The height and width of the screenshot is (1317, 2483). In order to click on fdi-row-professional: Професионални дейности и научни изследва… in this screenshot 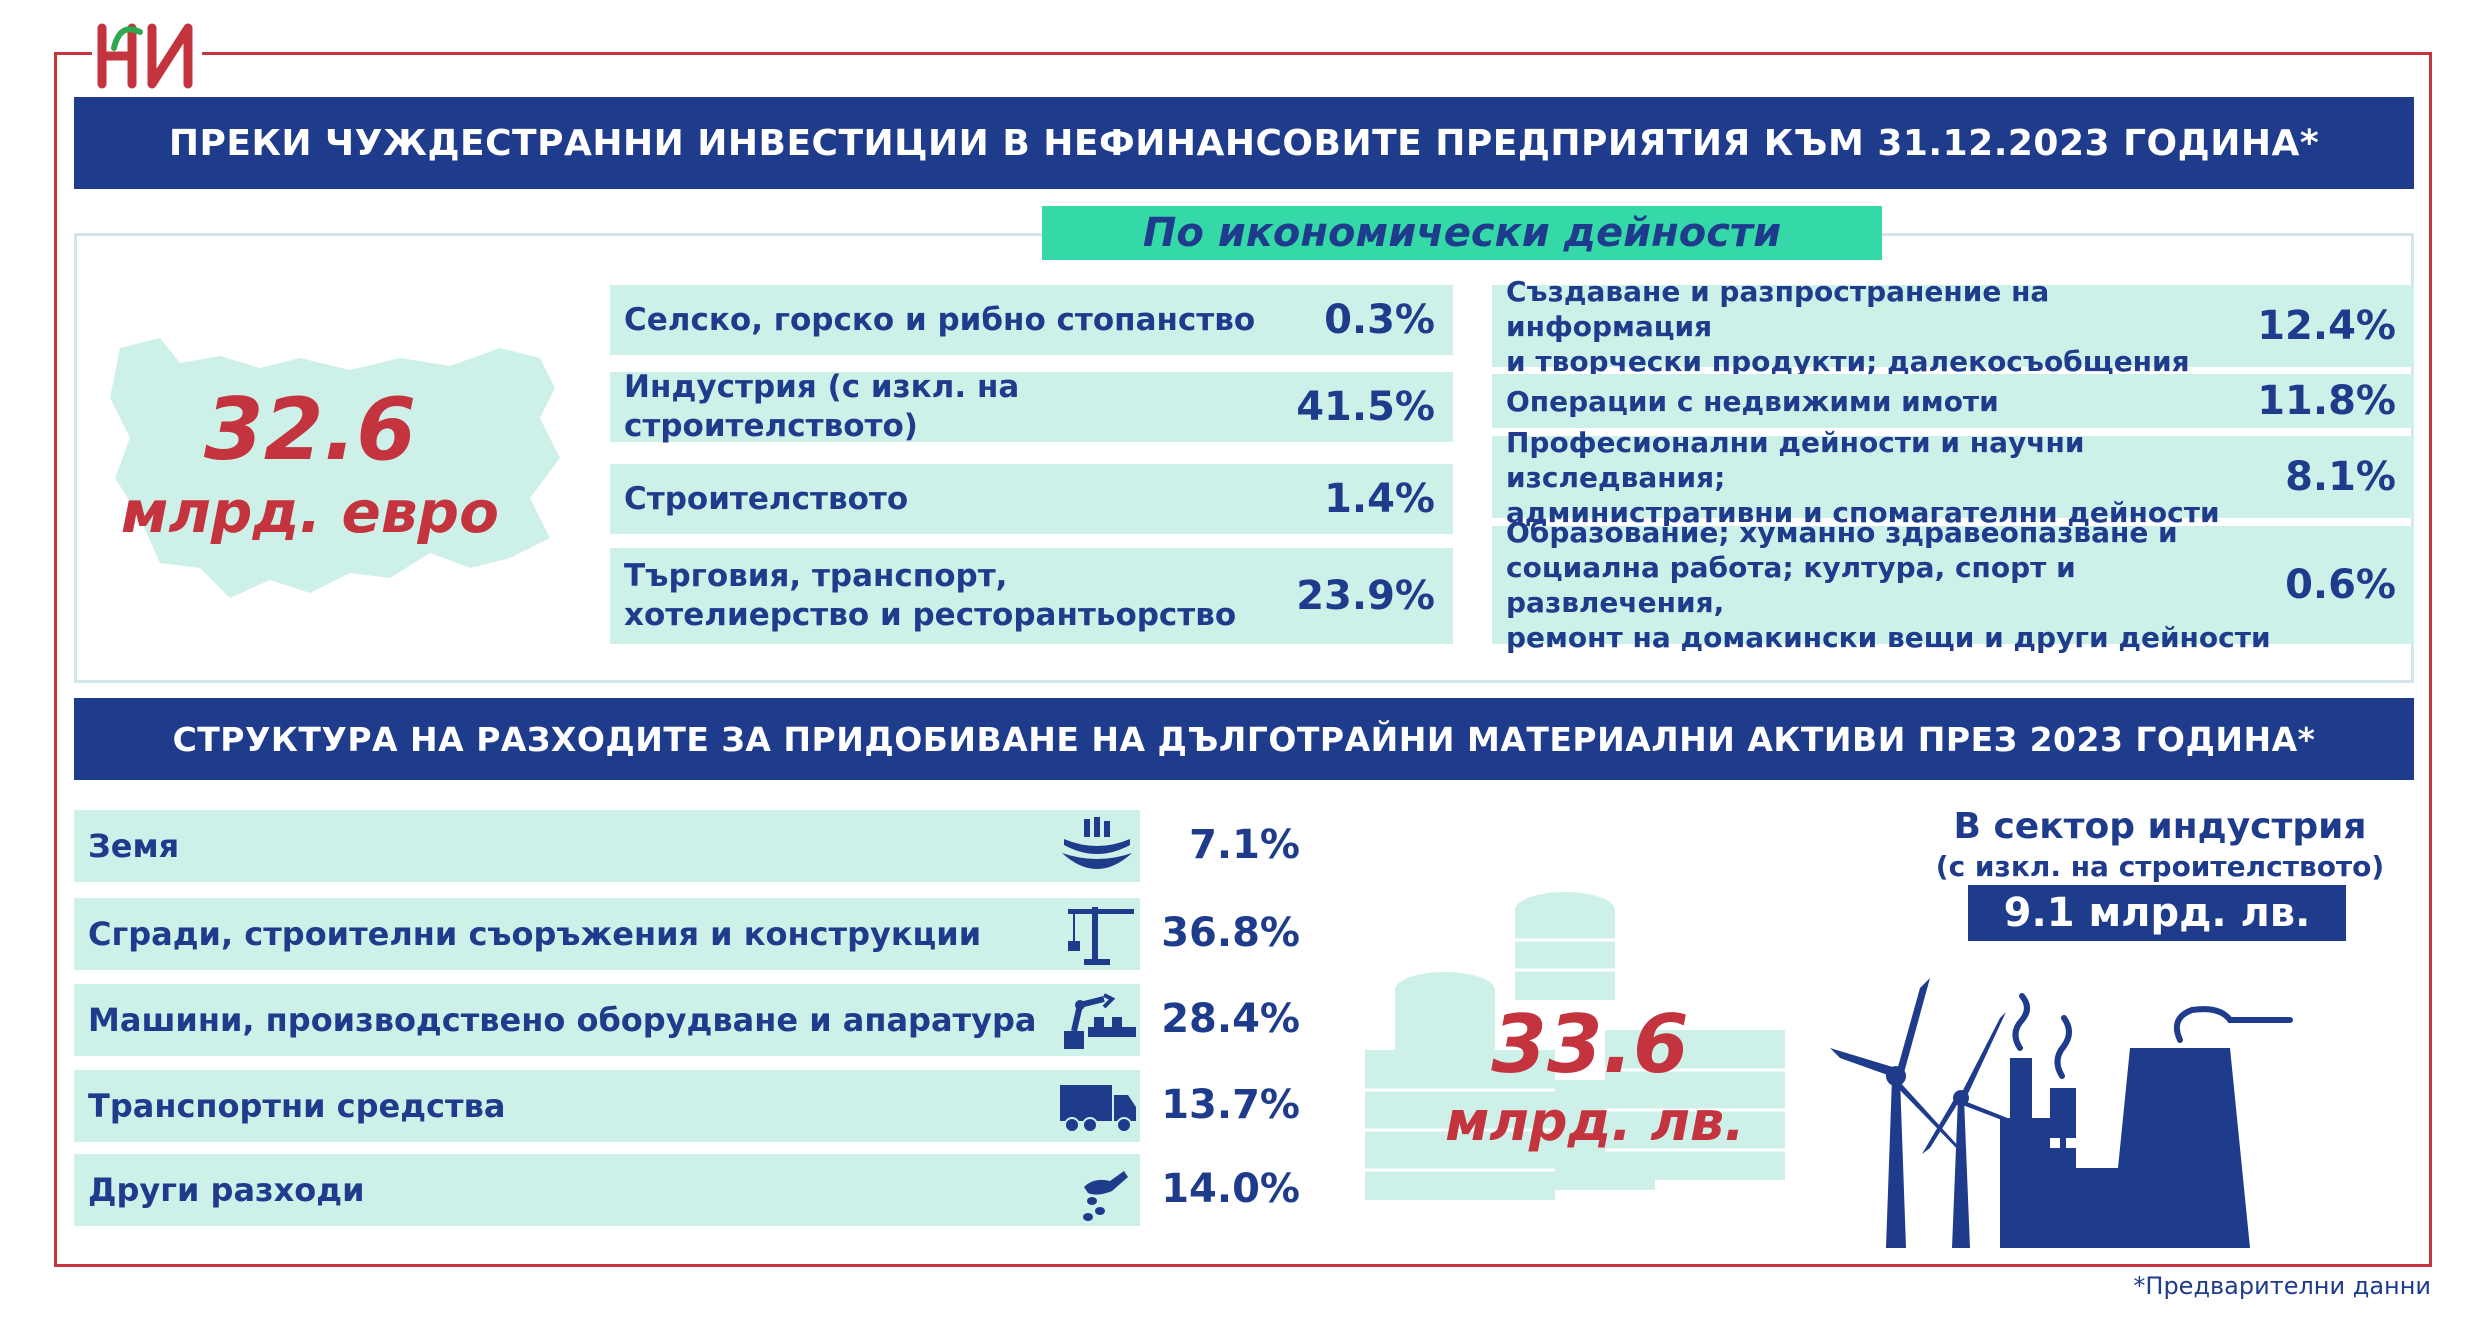, I will do `click(1953, 477)`.